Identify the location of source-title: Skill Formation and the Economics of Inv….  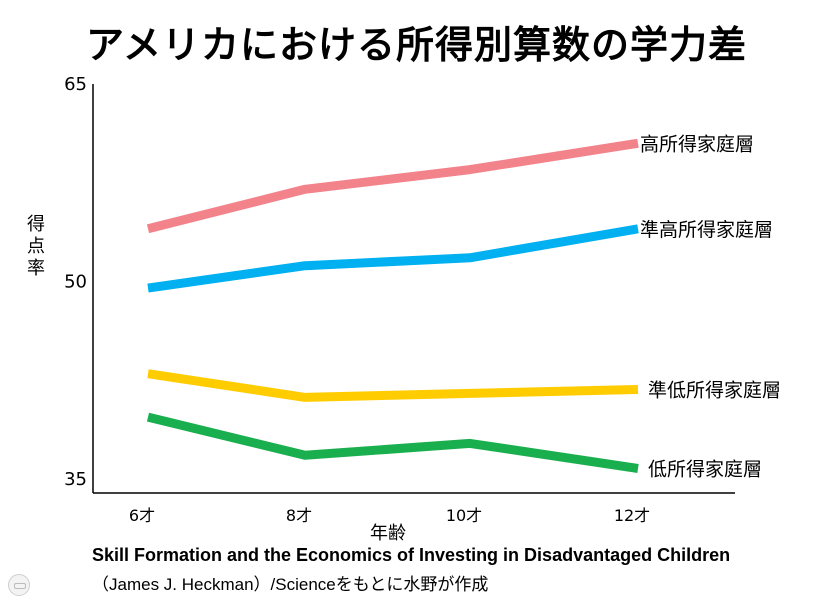
(411, 555).